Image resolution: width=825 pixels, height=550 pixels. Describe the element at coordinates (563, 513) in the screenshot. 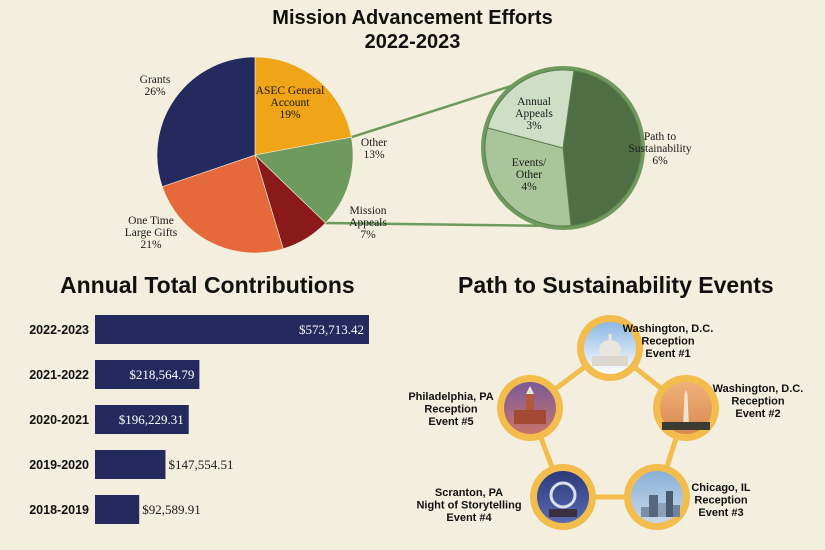

I see `scranton-crowd-icon` at that location.